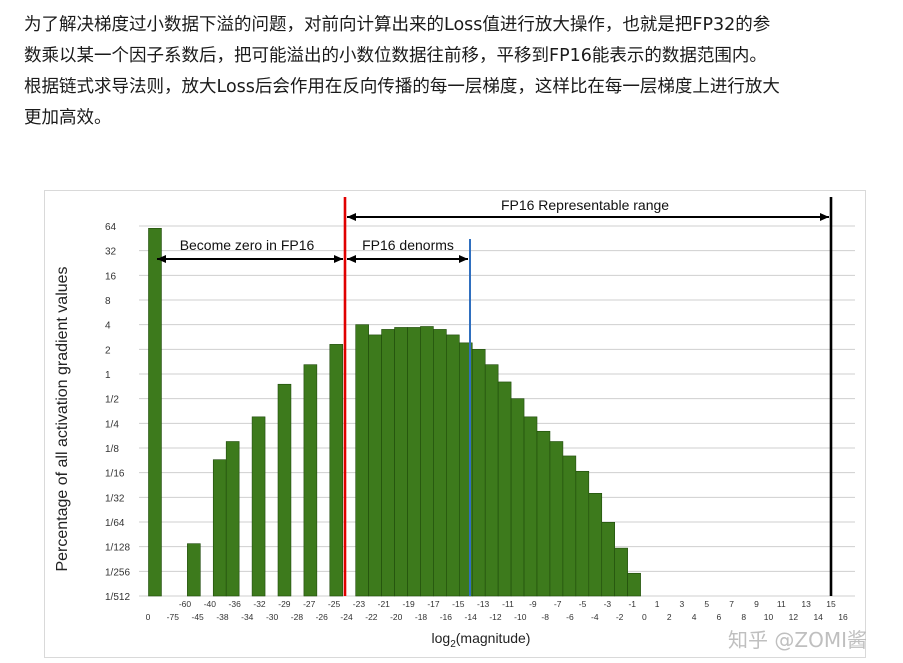 The height and width of the screenshot is (663, 903). What do you see at coordinates (669, 617) in the screenshot?
I see `x-tick-label-bottom: 2` at bounding box center [669, 617].